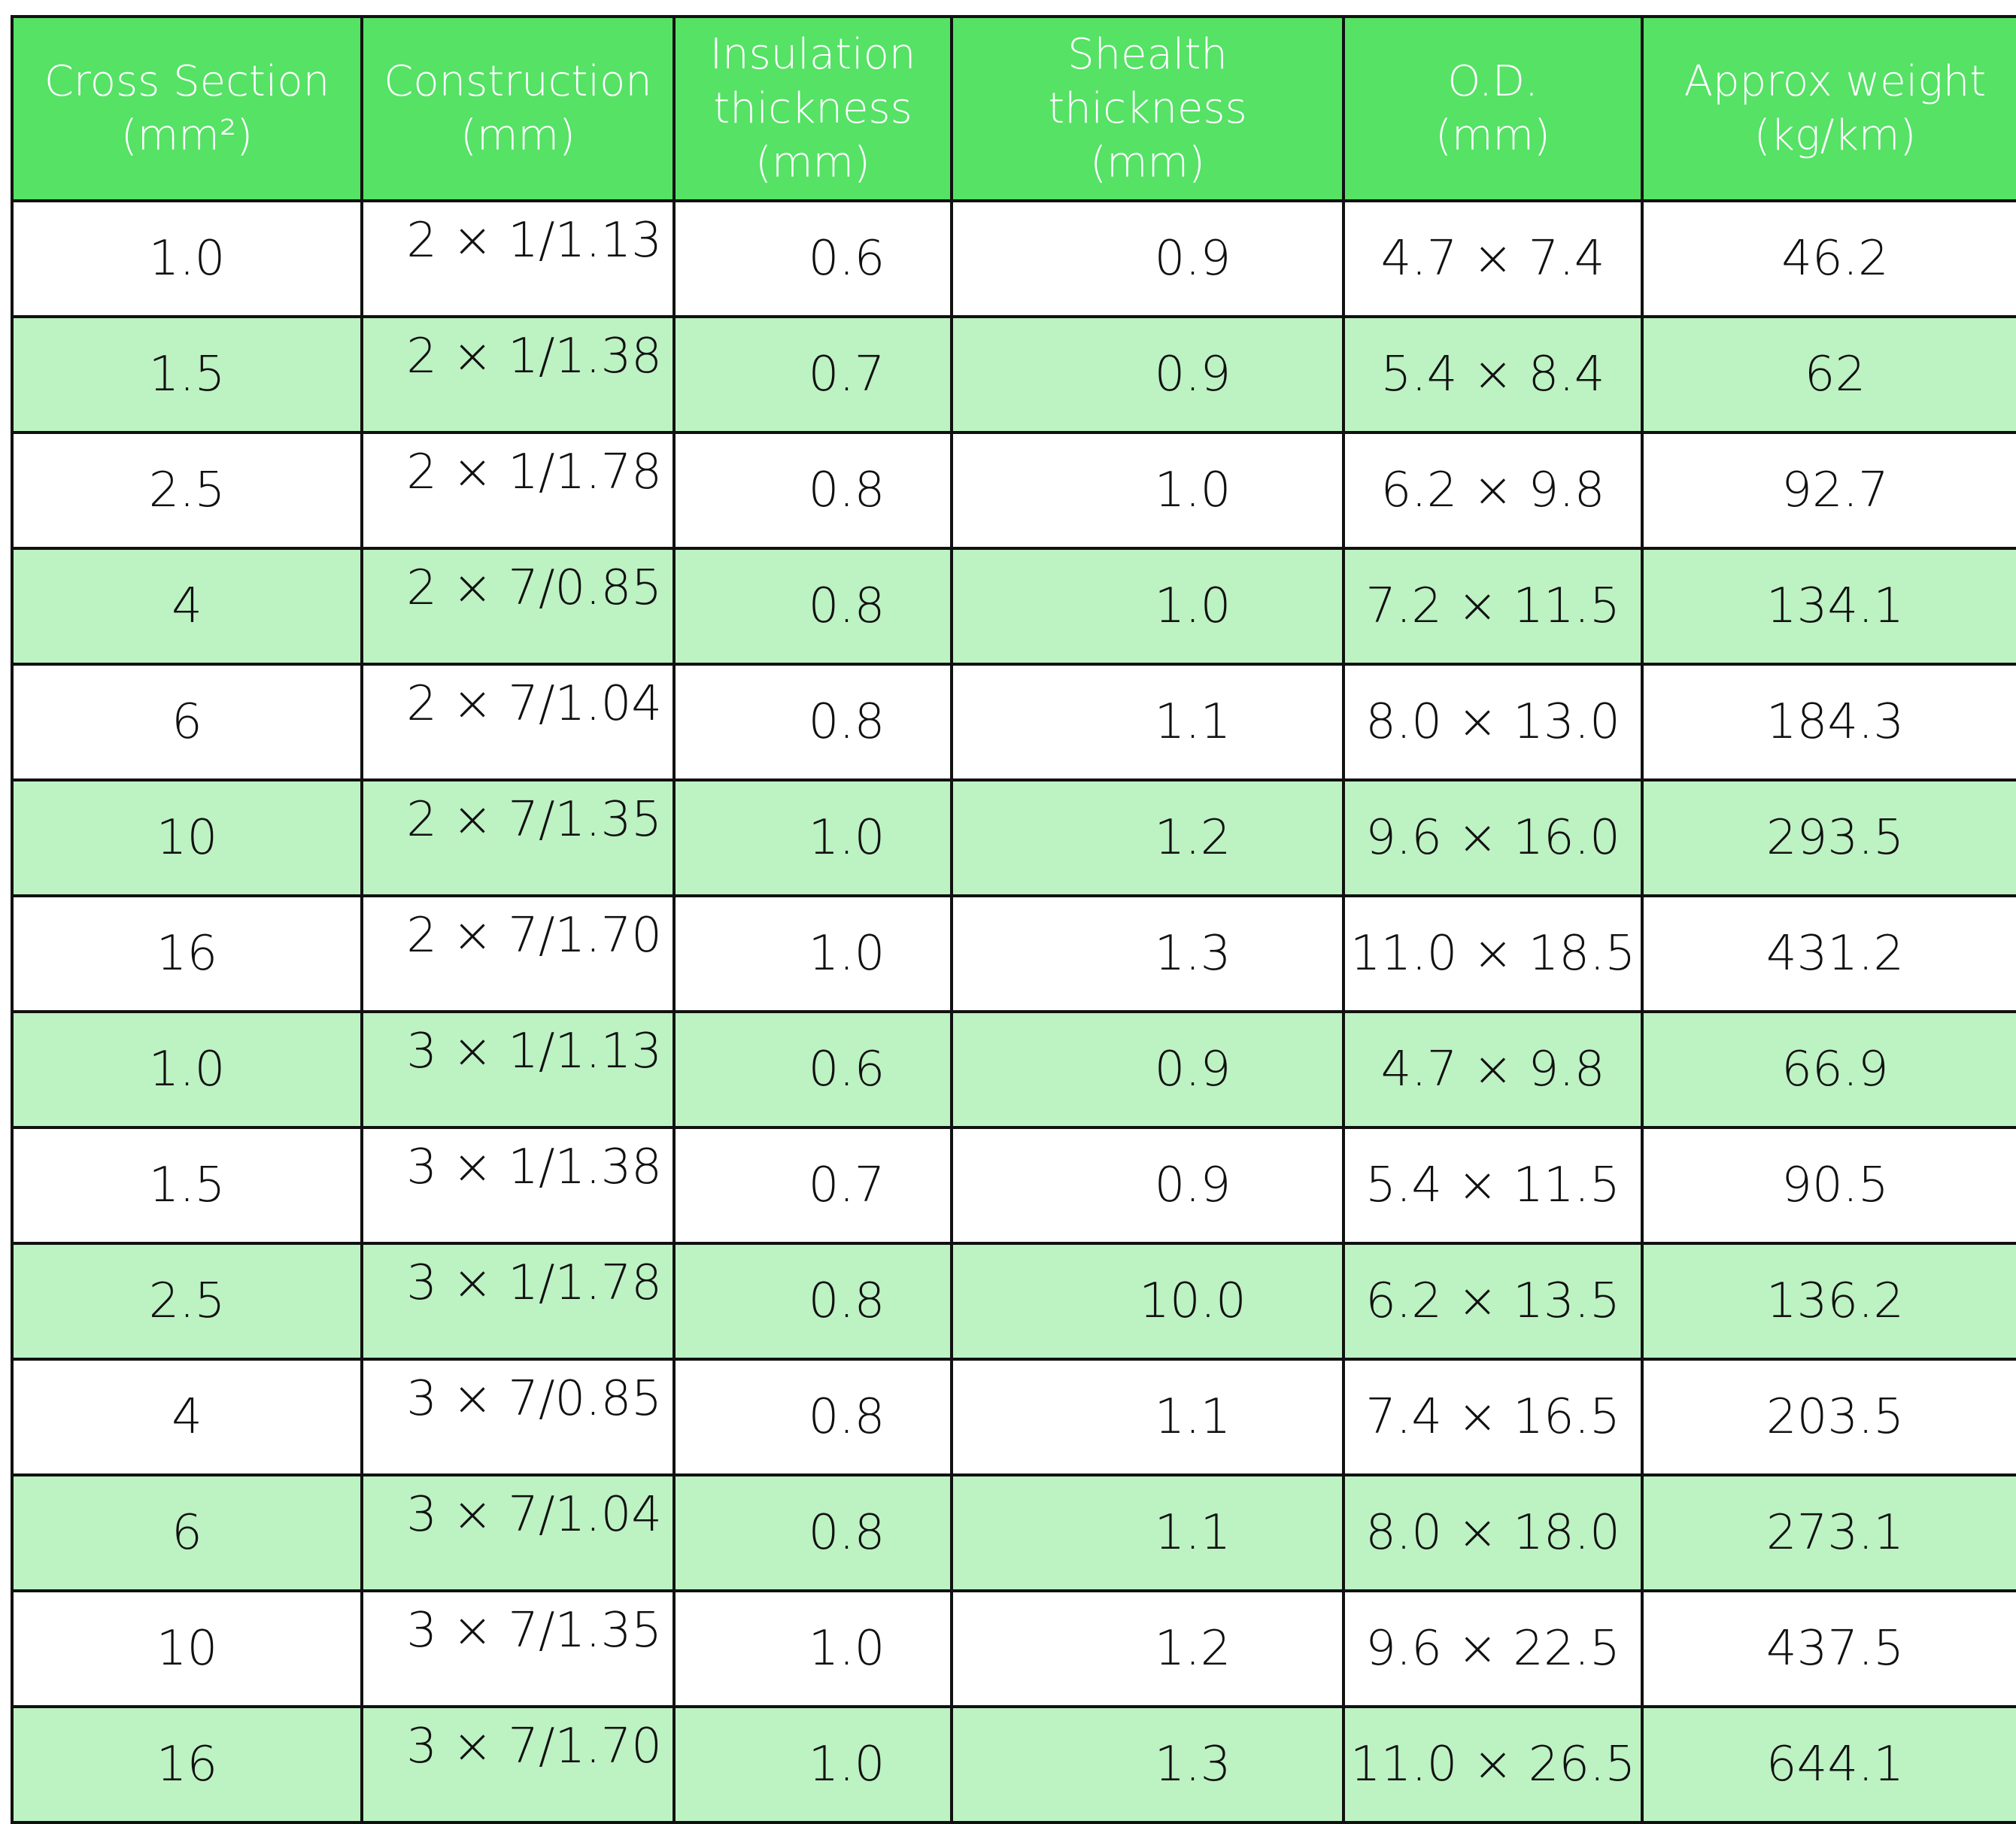 The height and width of the screenshot is (1824, 2016). Describe the element at coordinates (1493, 258) in the screenshot. I see `table-cell: 4.7 × 7.4` at that location.